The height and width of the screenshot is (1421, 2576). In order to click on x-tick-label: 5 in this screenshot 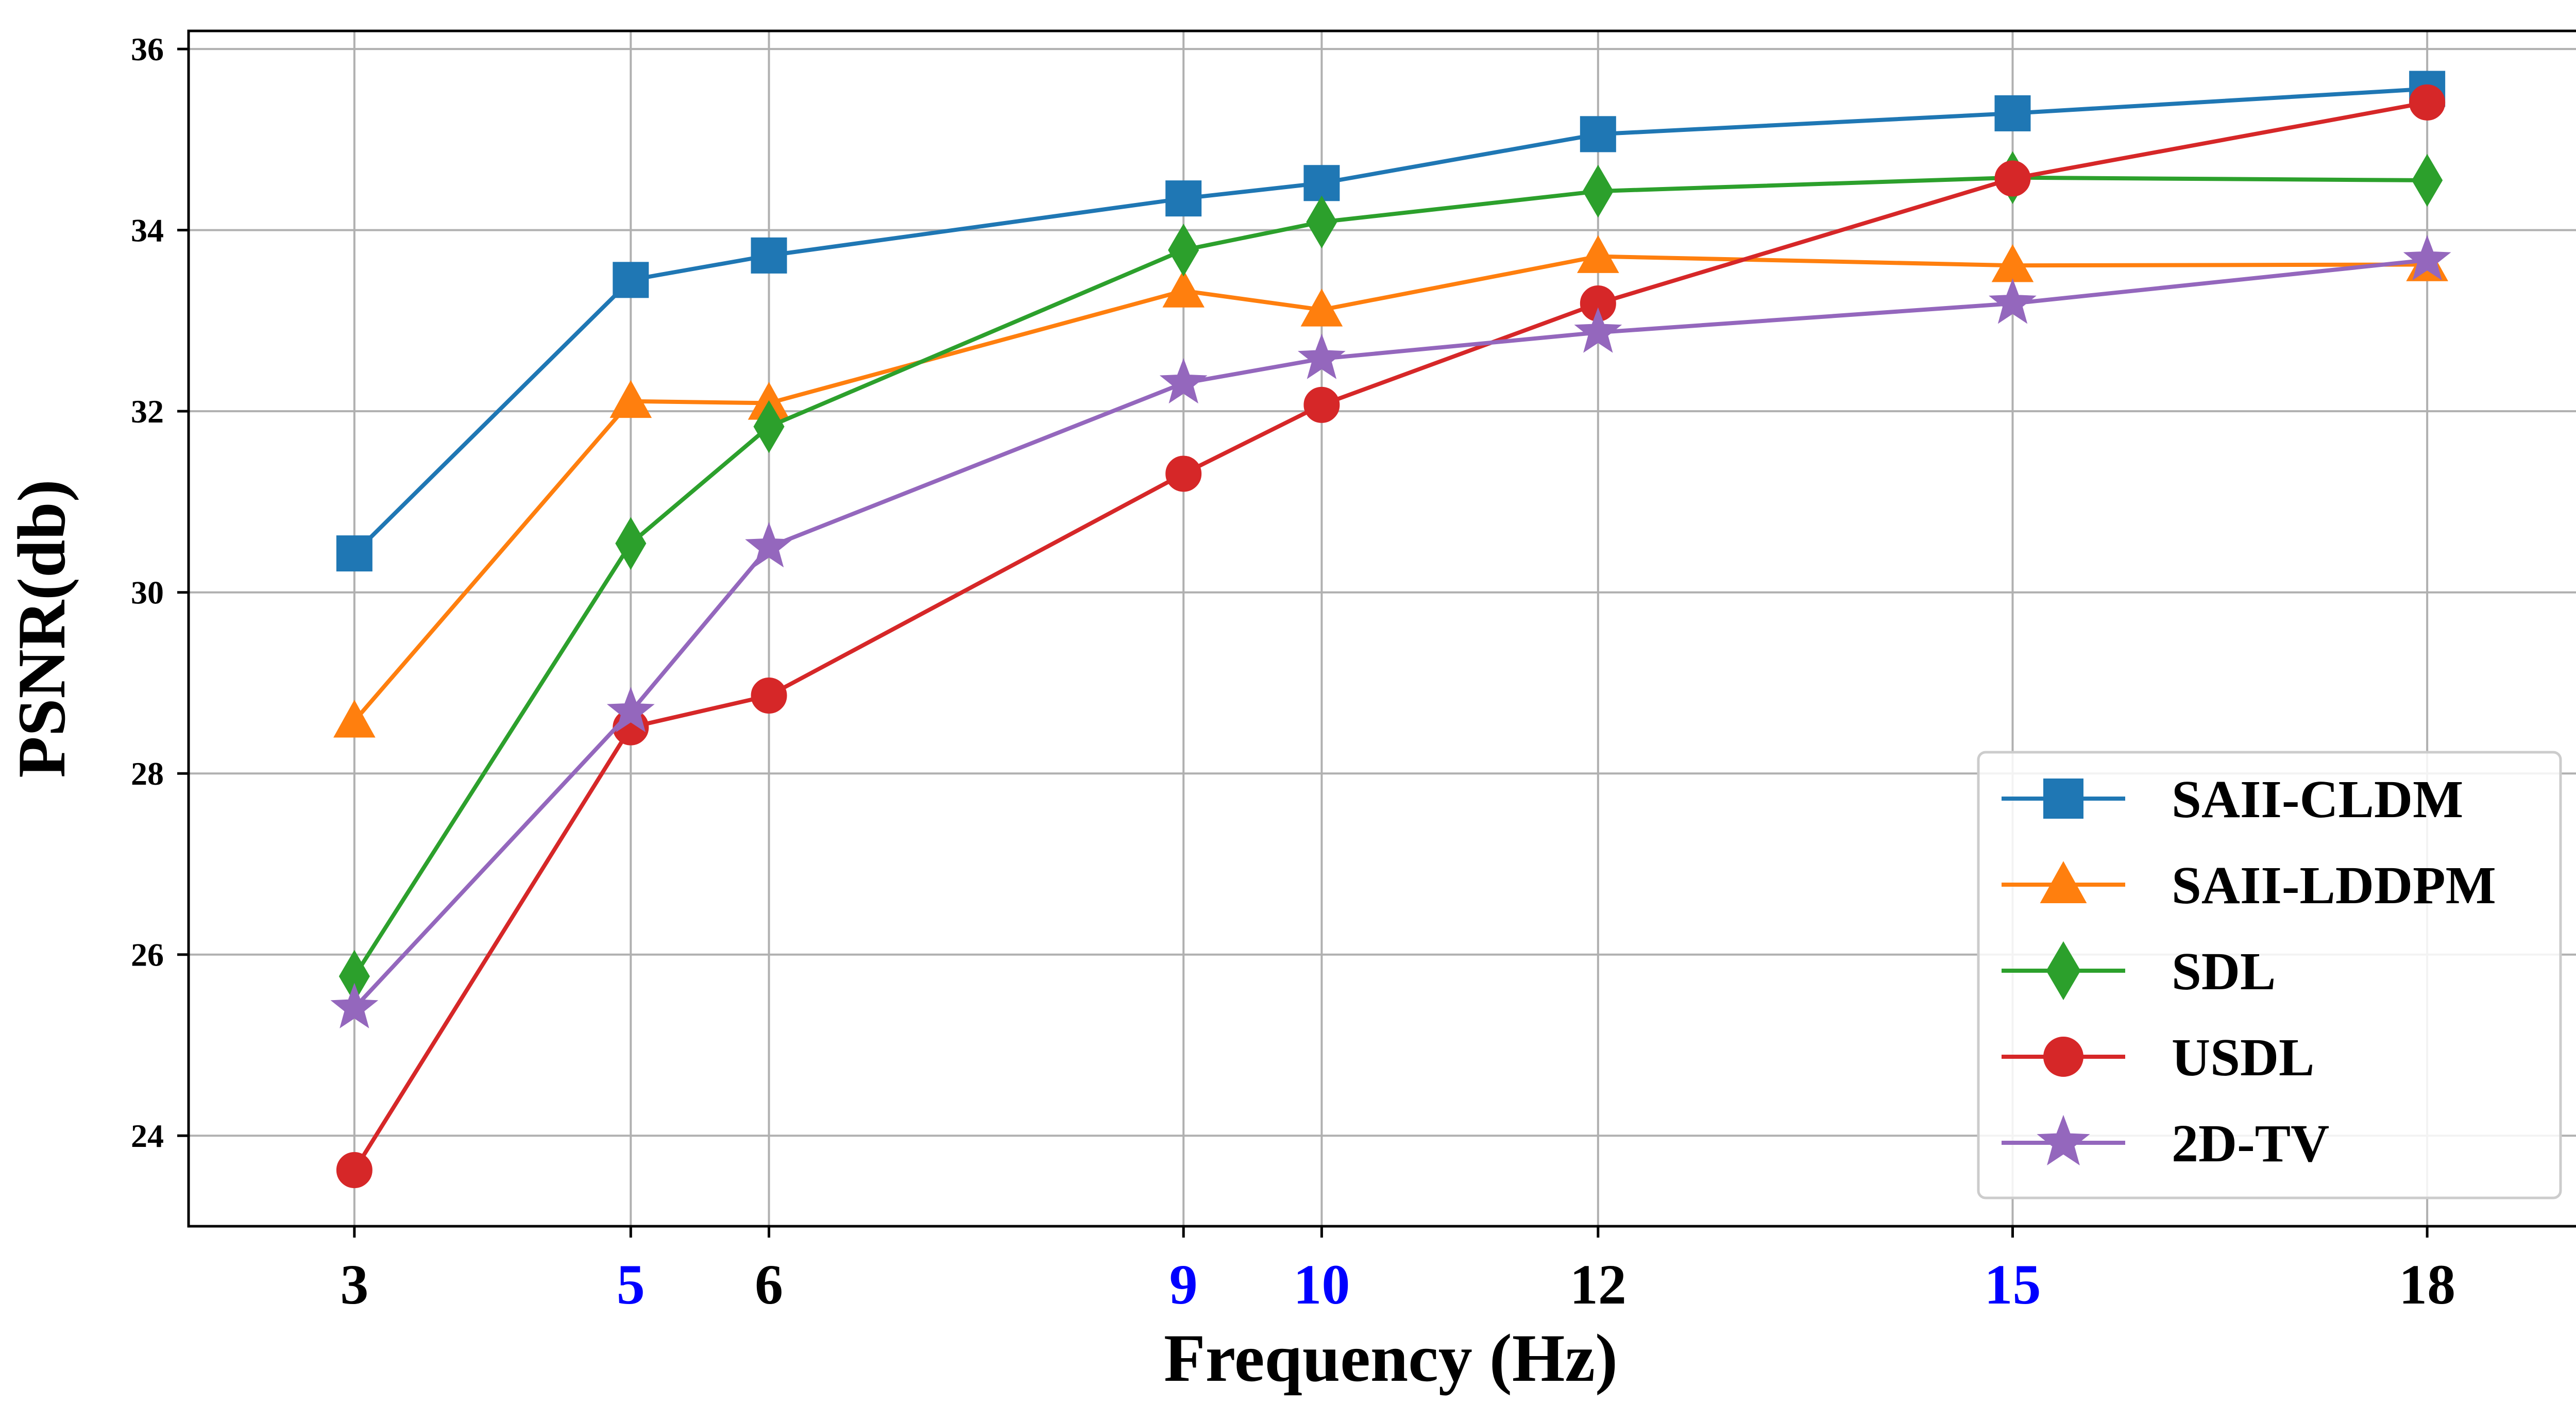, I will do `click(631, 1285)`.